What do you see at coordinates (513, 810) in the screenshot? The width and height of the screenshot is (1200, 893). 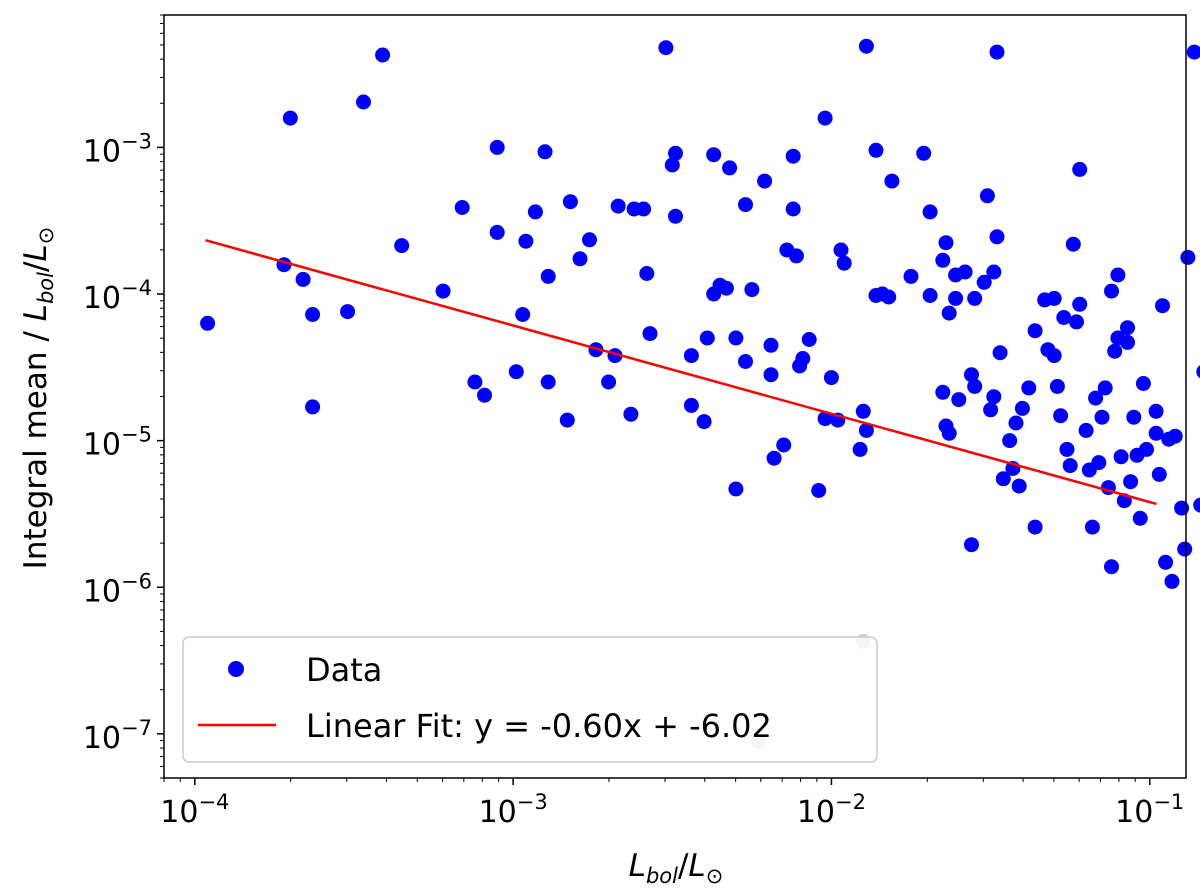 I see `x-tick-label: 10⁻³` at bounding box center [513, 810].